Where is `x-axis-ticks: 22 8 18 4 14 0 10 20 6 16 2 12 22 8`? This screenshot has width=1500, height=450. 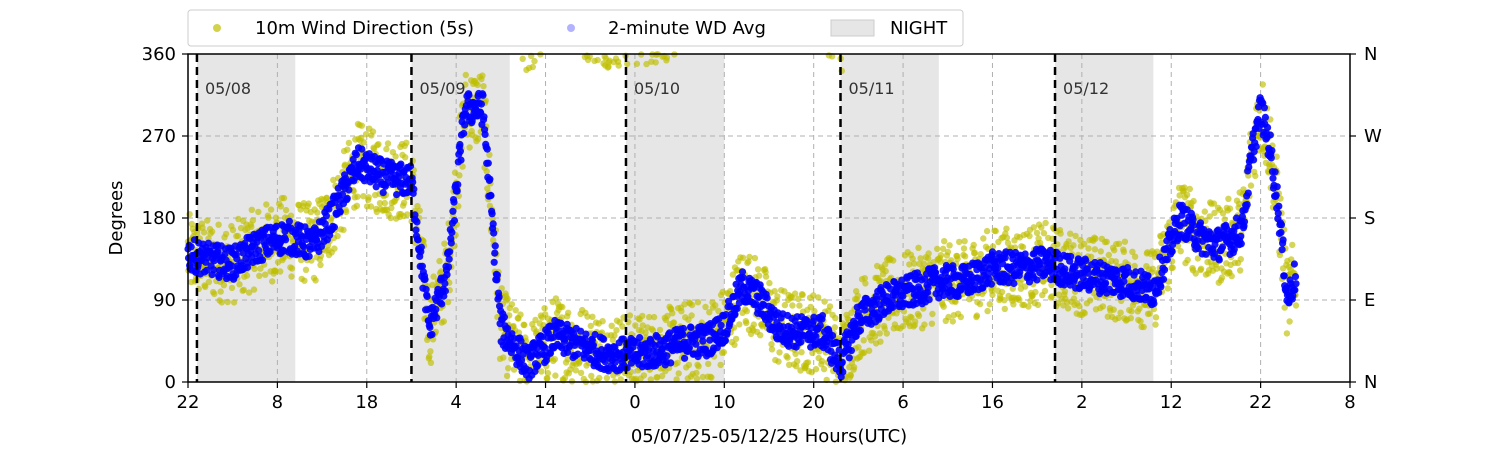
x-axis-ticks: 22 8 18 4 14 0 10 20 6 16 2 12 22 8 is located at coordinates (766, 397).